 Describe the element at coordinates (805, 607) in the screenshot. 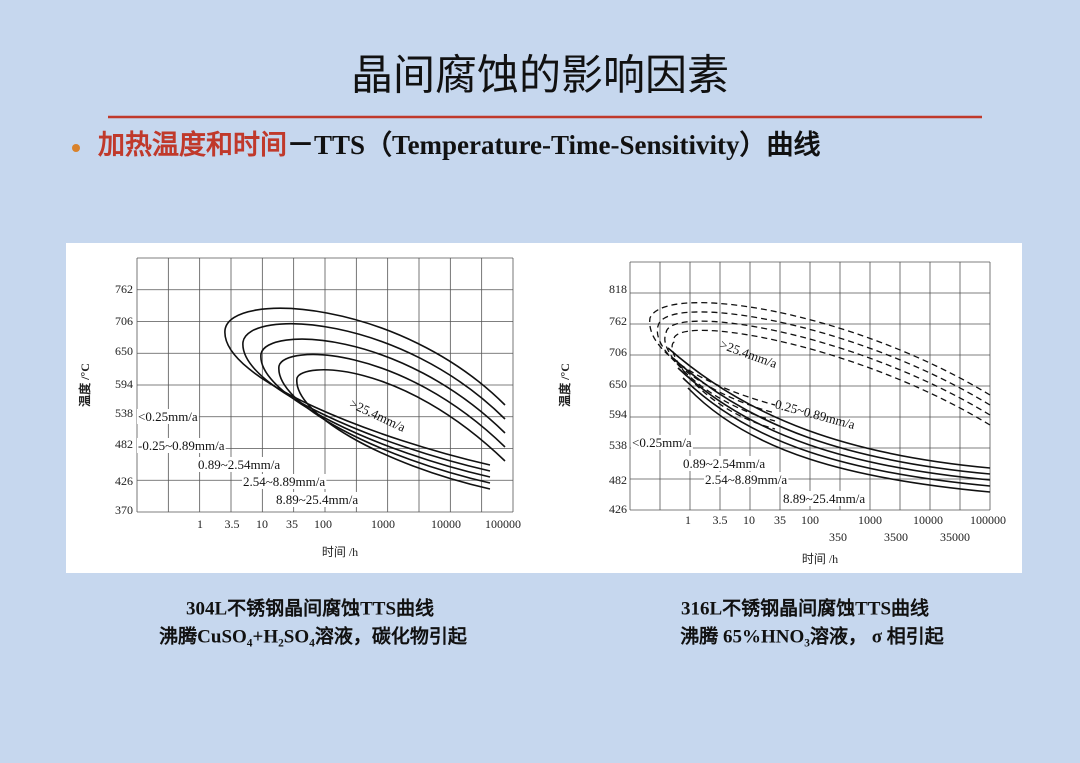

I see `caption: 316L不锈钢晶间腐蚀TTS曲线` at that location.